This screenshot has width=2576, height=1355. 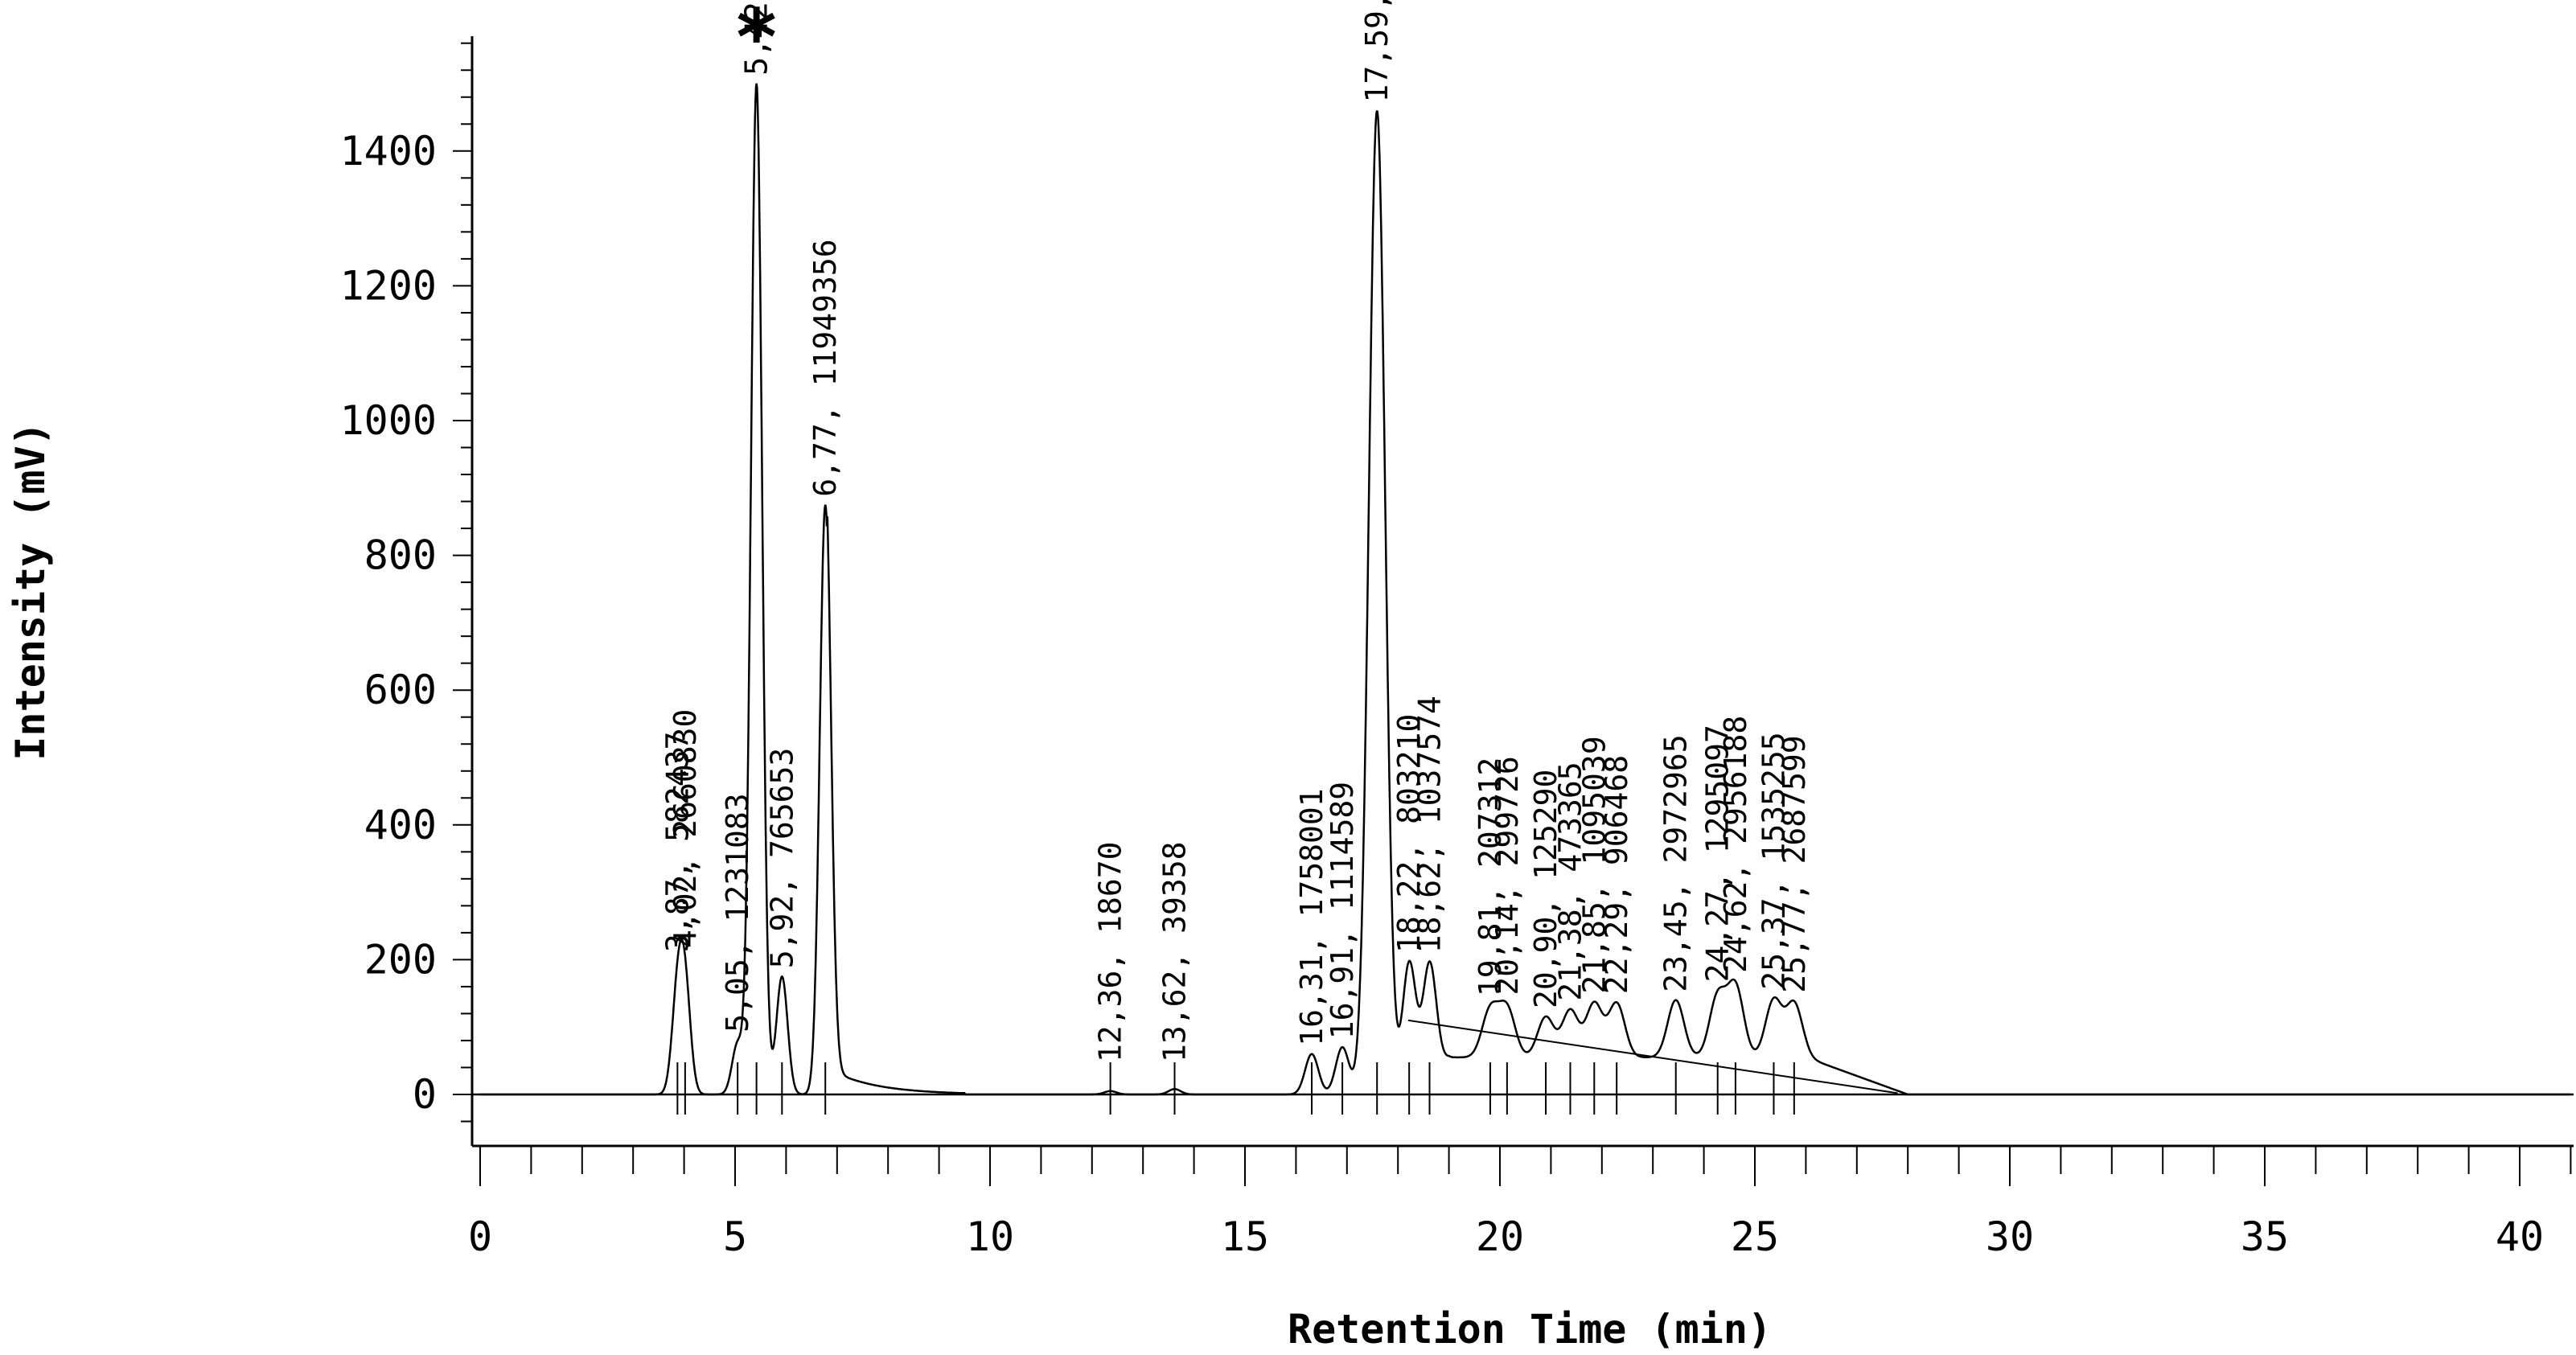 I want to click on peak-label: 13,62, 39358, so click(x=1175, y=952).